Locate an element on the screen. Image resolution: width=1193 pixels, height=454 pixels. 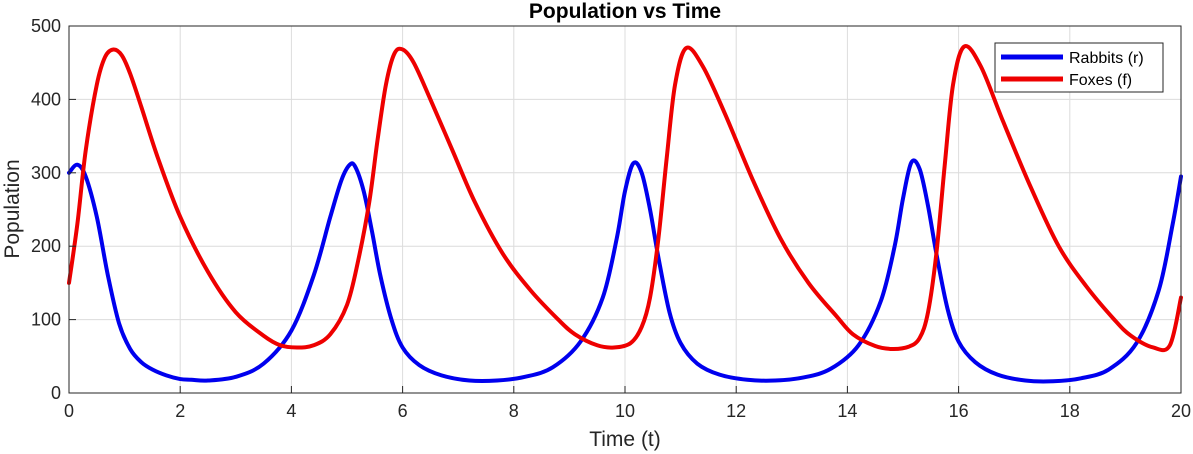
x-tick-label: 14 is located at coordinates (847, 411).